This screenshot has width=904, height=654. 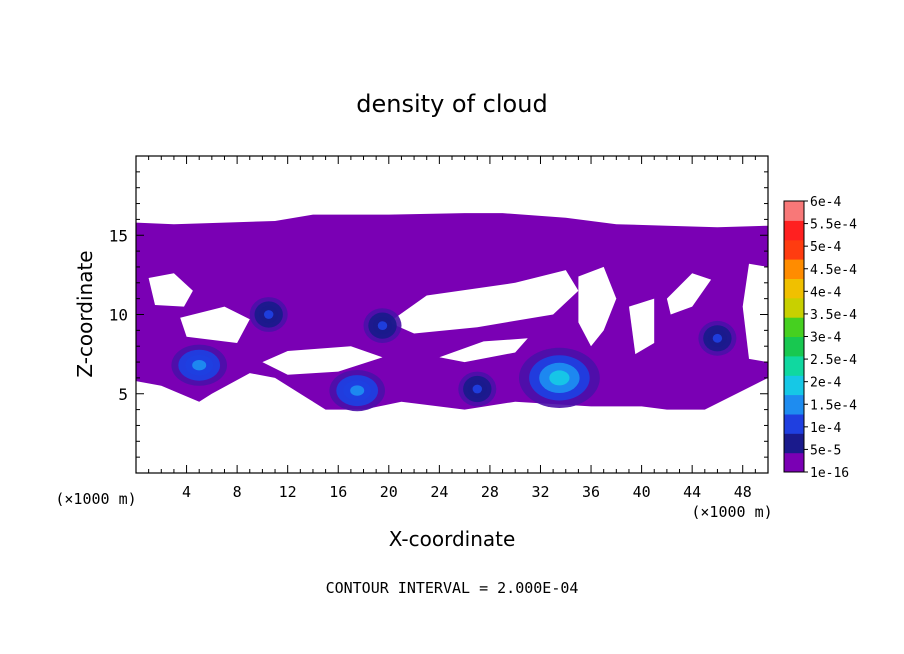 I want to click on x-tick-label: 24, so click(x=439, y=492).